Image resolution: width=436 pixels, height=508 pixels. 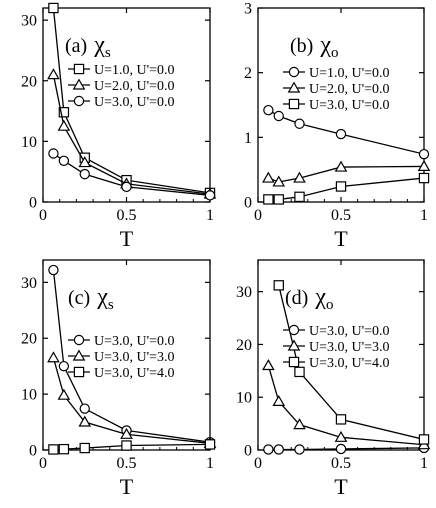 What do you see at coordinates (91, 298) in the screenshot?
I see `panel-title: (c) χs` at bounding box center [91, 298].